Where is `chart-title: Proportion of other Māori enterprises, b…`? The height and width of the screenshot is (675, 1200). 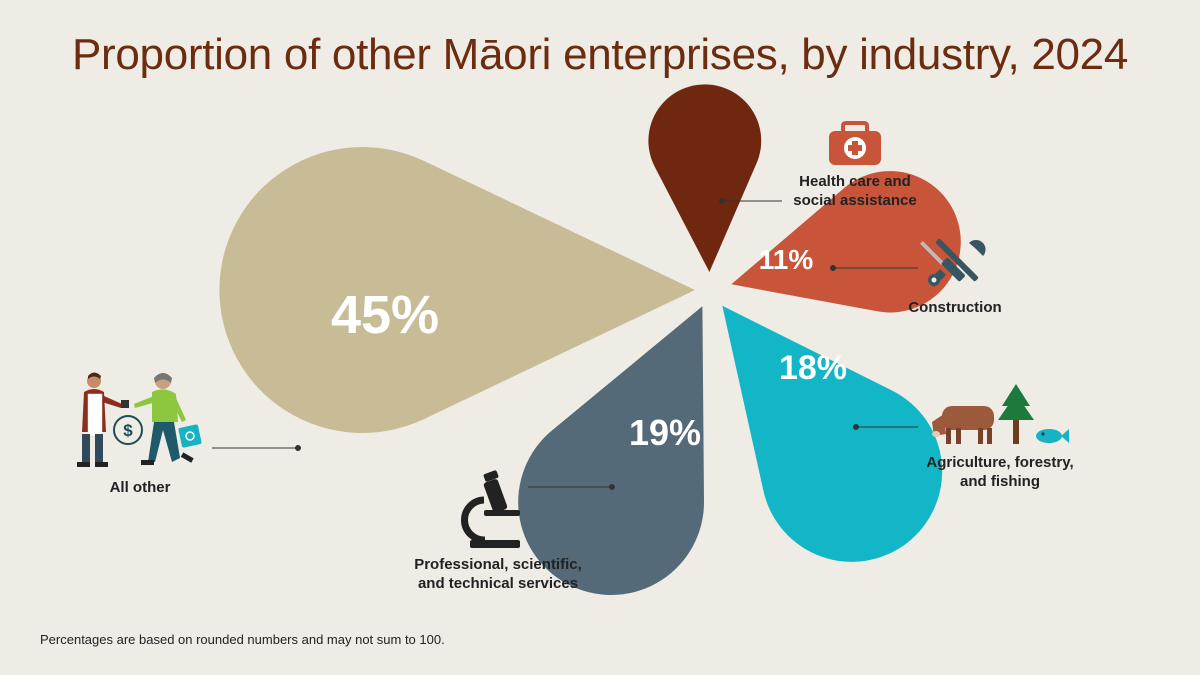 chart-title: Proportion of other Māori enterprises, b… is located at coordinates (600, 54).